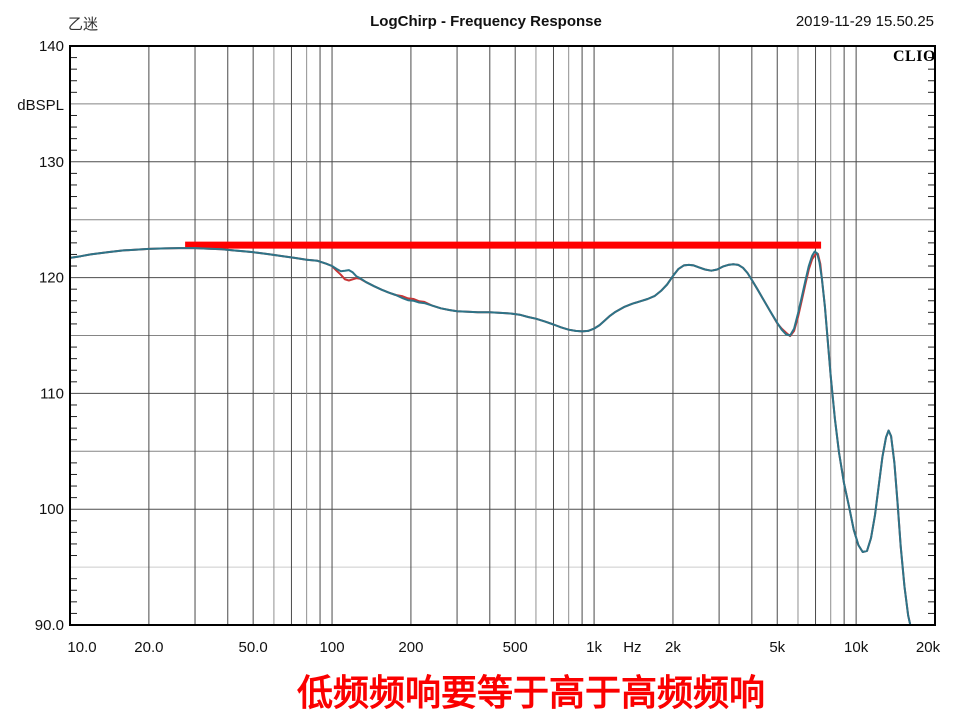  What do you see at coordinates (51, 278) in the screenshot?
I see `y-tick-label: 120` at bounding box center [51, 278].